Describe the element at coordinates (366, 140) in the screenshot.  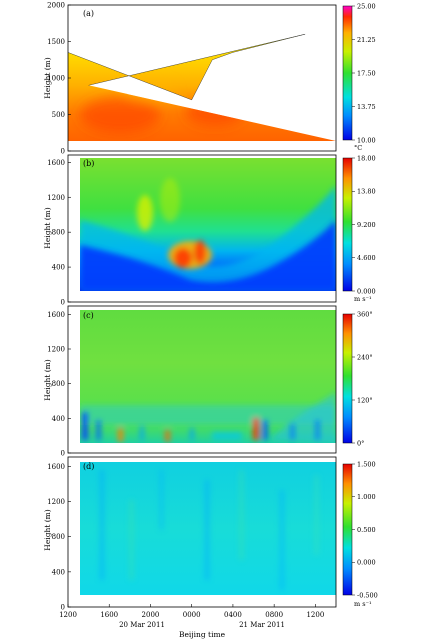
I see `colorbar-tick-label: 10.00` at that location.